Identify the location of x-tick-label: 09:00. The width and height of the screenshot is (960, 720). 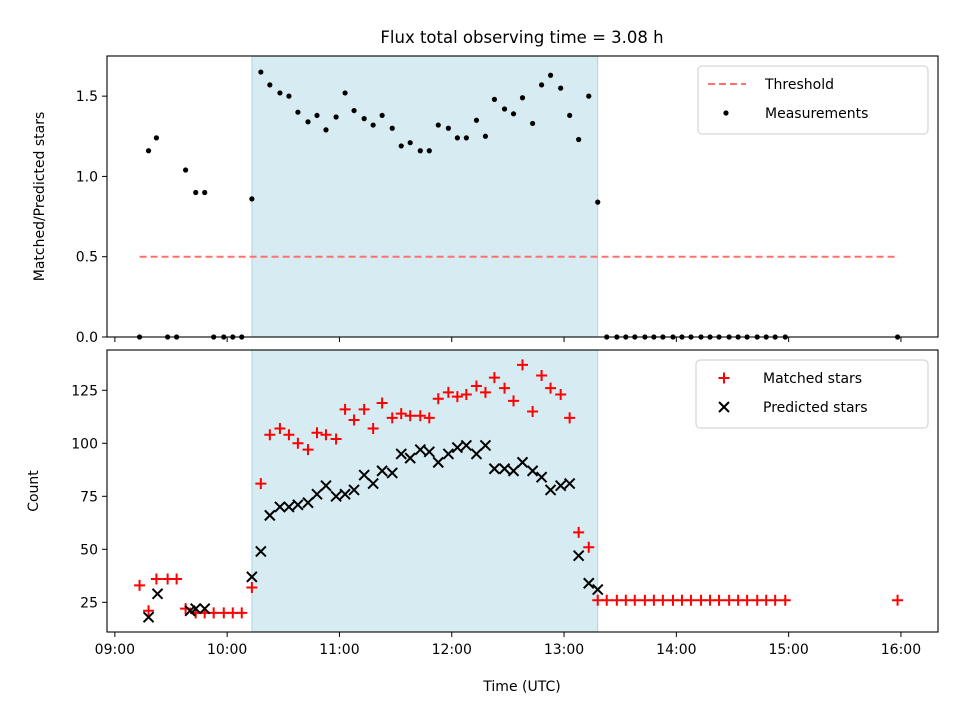
(115, 650).